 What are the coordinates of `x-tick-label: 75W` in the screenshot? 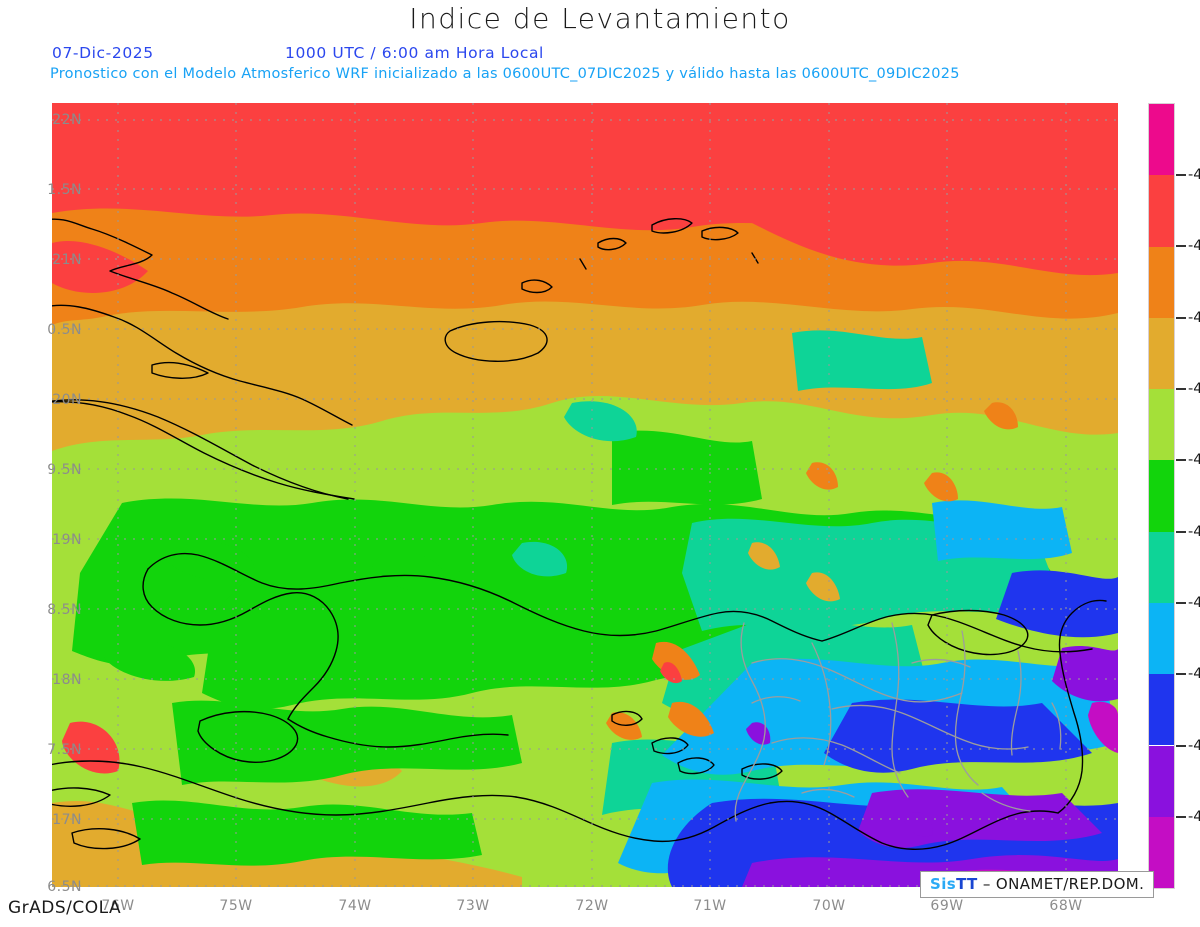 It's located at (236, 906).